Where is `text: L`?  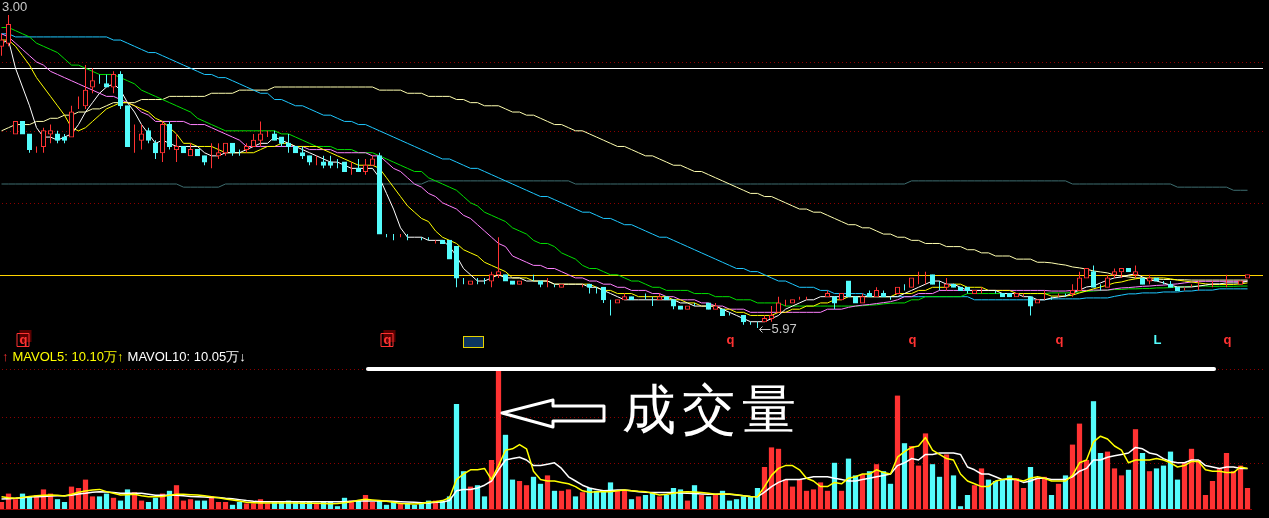 text: L is located at coordinates (1157, 339).